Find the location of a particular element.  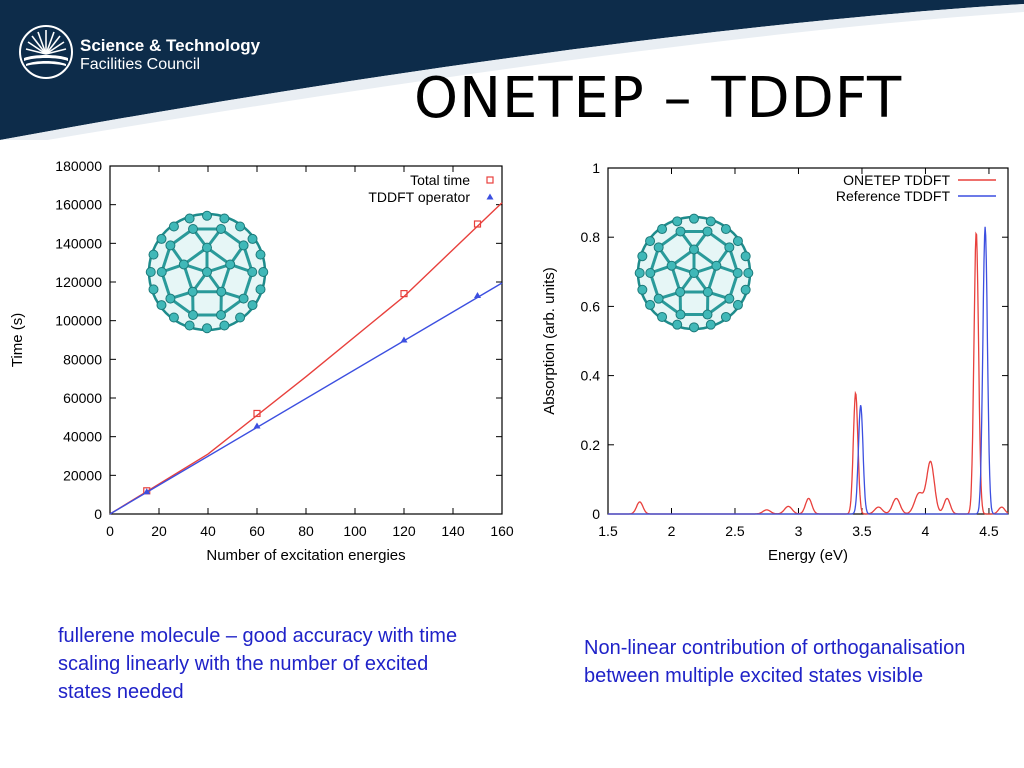

x-tick-label: 40 is located at coordinates (208, 531).